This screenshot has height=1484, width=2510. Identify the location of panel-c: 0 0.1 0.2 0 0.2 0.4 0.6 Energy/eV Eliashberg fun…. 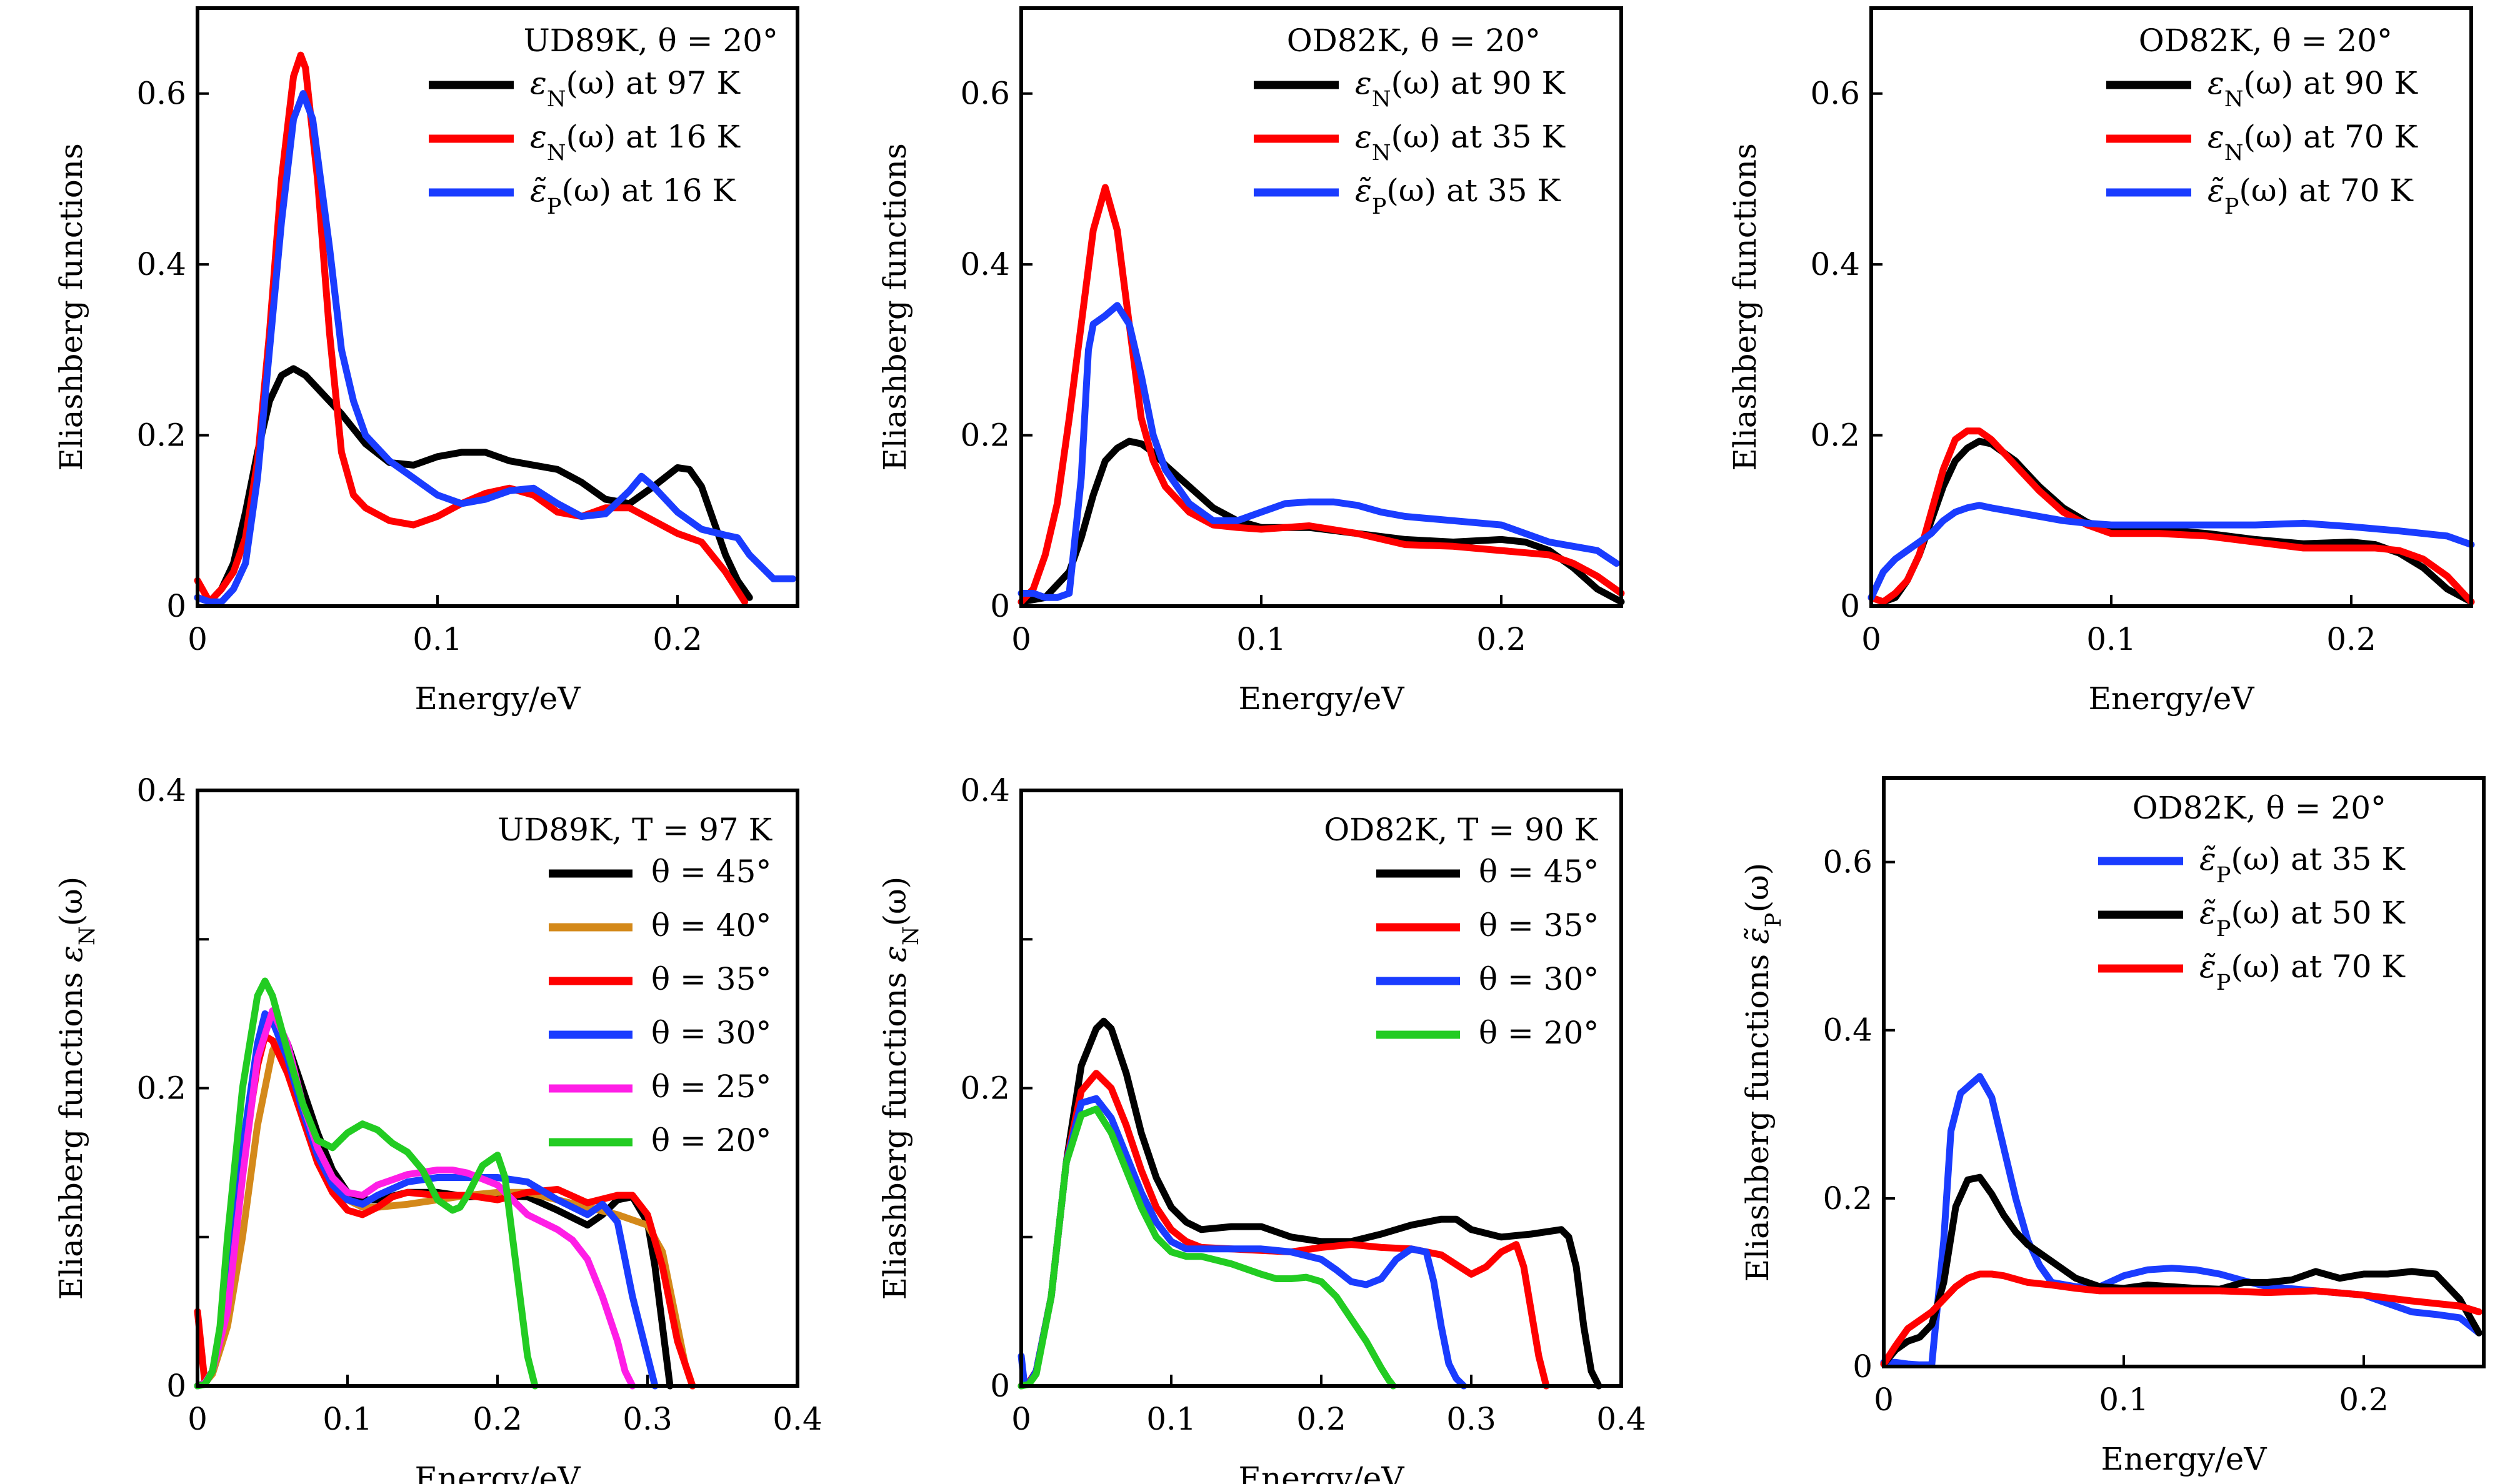
(2101, 361).